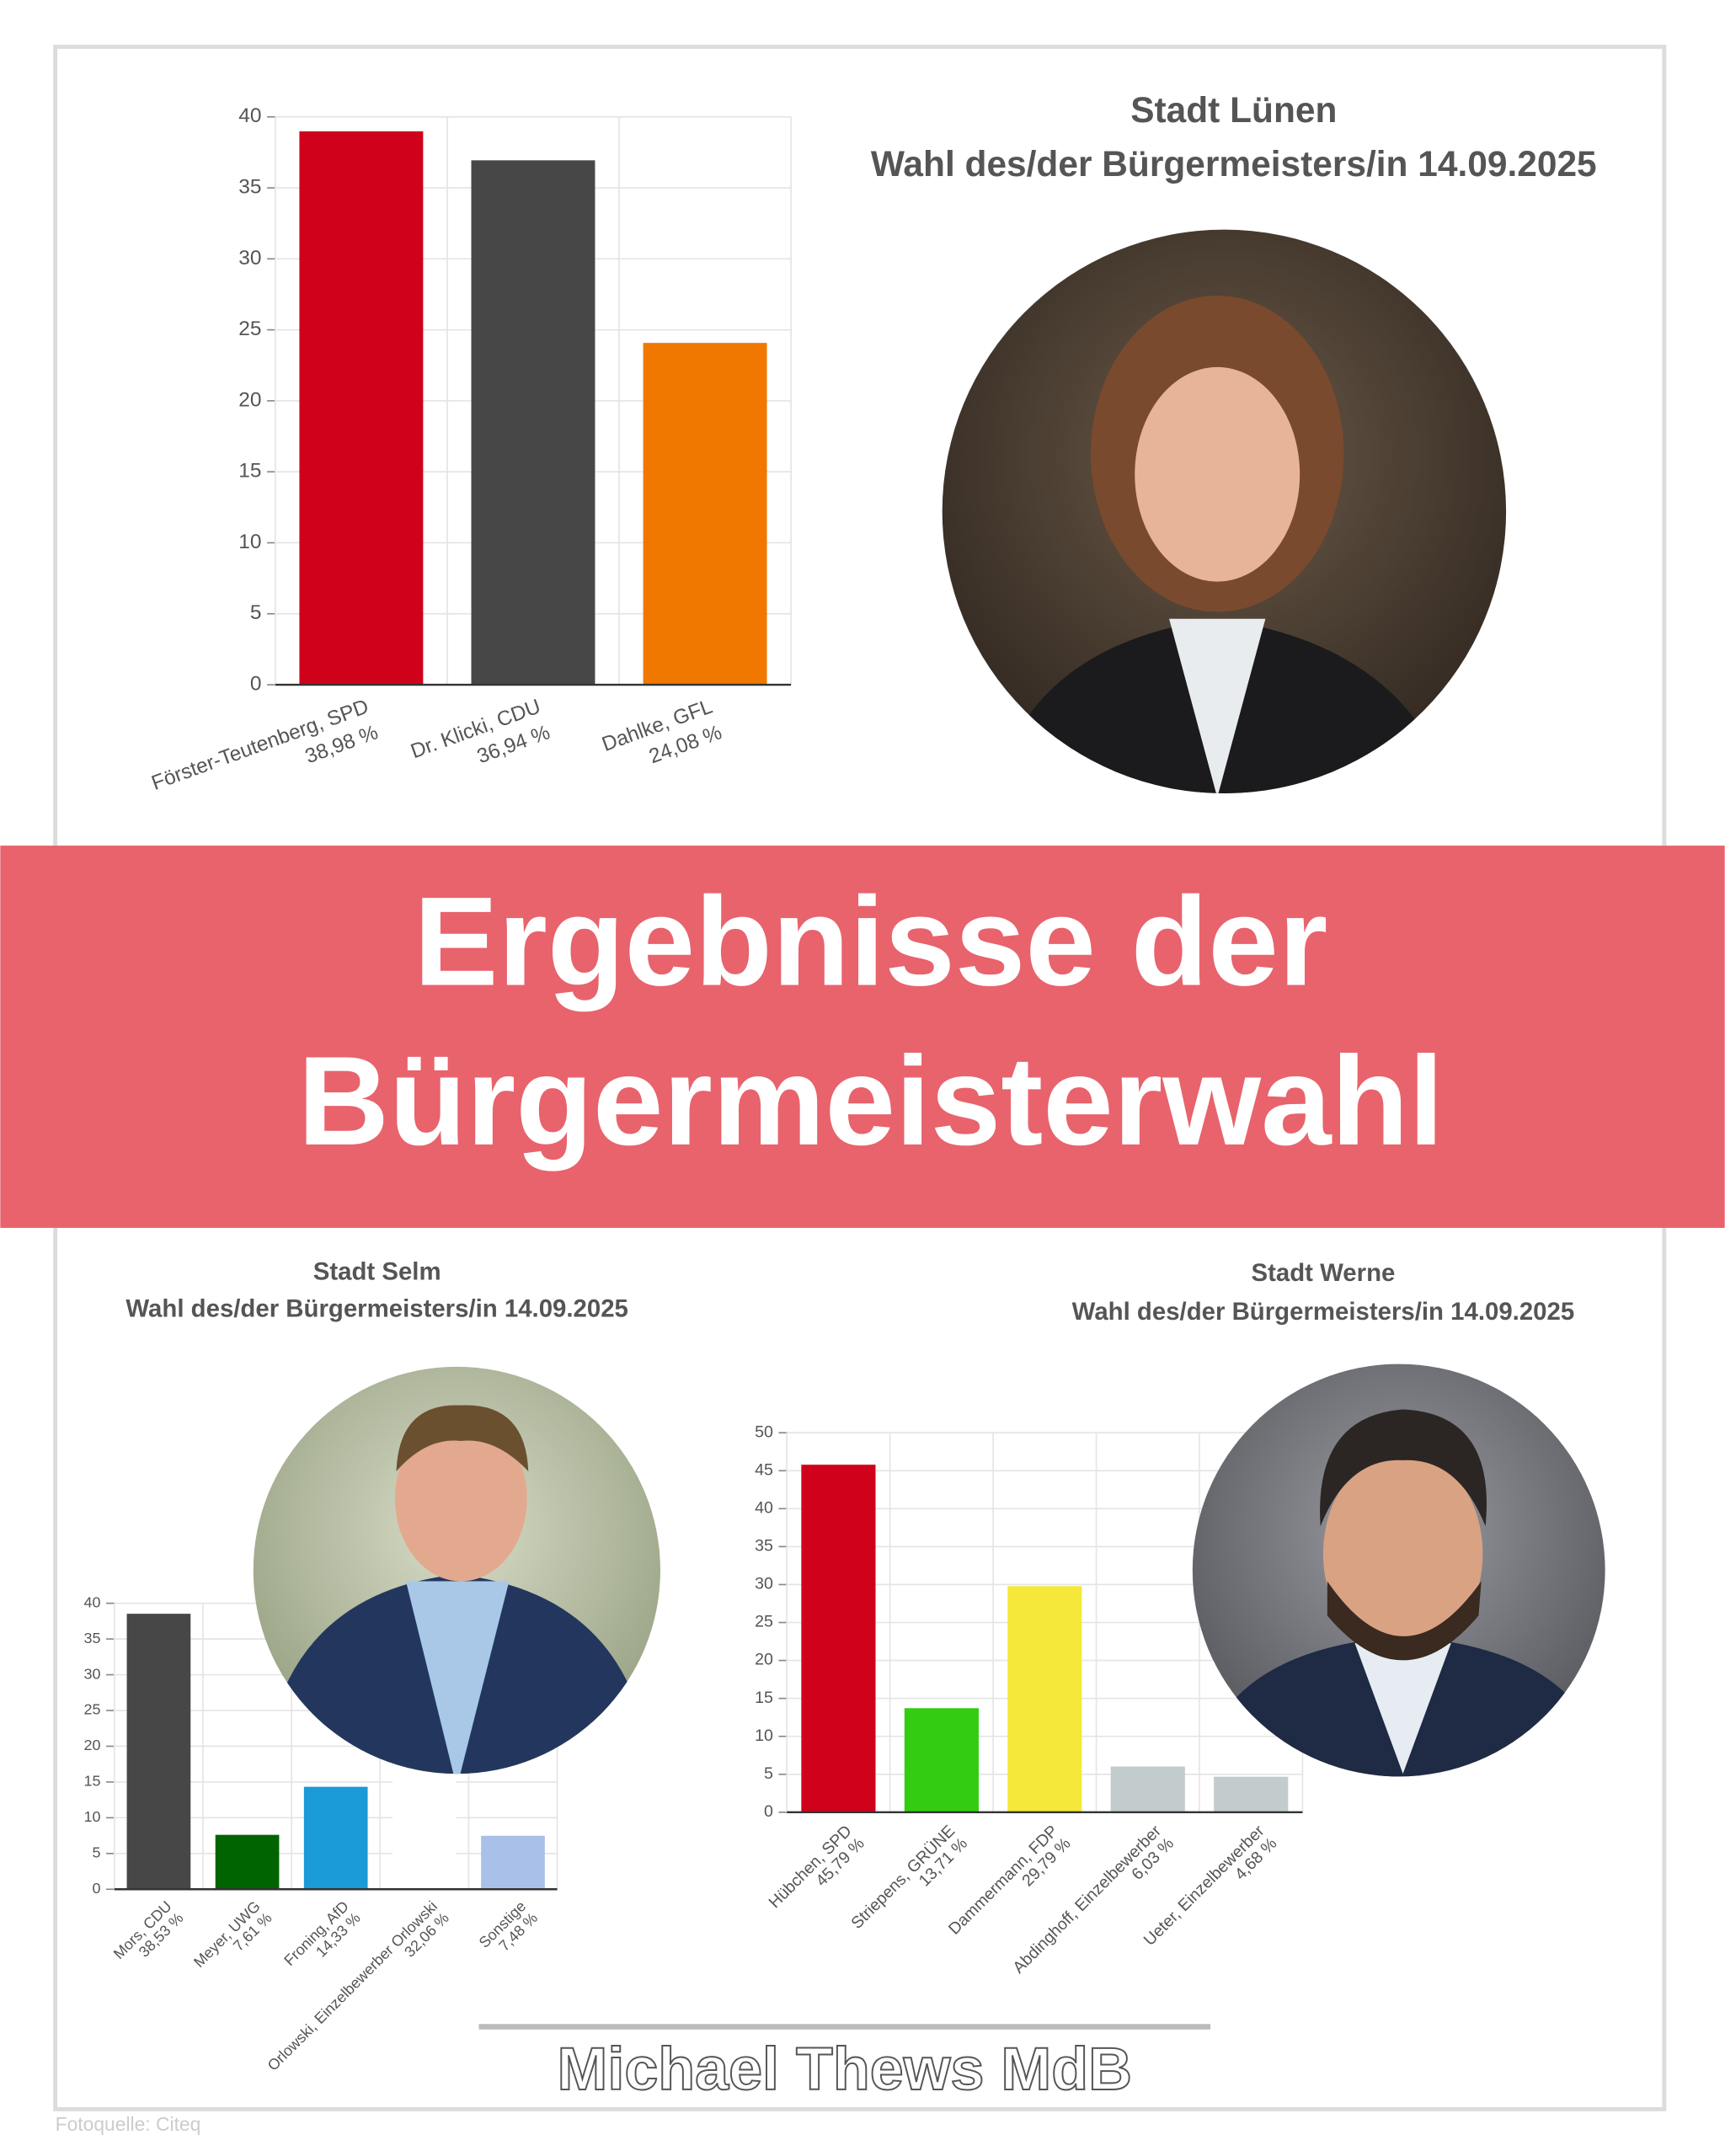 This screenshot has height=2156, width=1725. I want to click on photo-credit: Fotoquelle: Citeq, so click(128, 2124).